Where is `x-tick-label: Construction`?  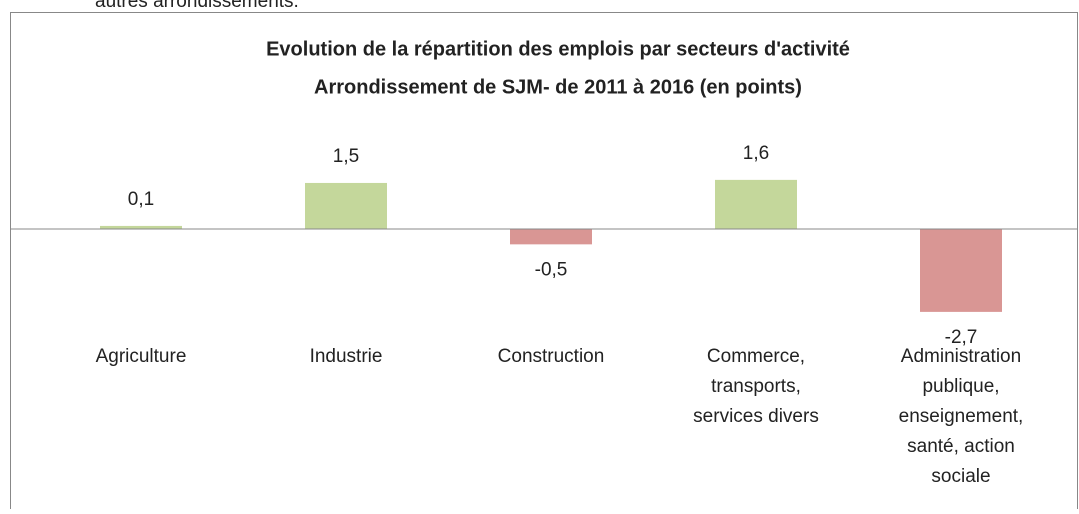 x-tick-label: Construction is located at coordinates (551, 356).